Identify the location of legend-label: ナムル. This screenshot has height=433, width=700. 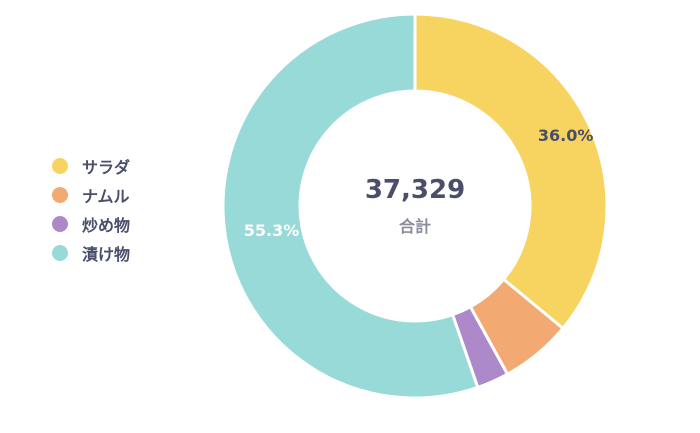
(106, 196).